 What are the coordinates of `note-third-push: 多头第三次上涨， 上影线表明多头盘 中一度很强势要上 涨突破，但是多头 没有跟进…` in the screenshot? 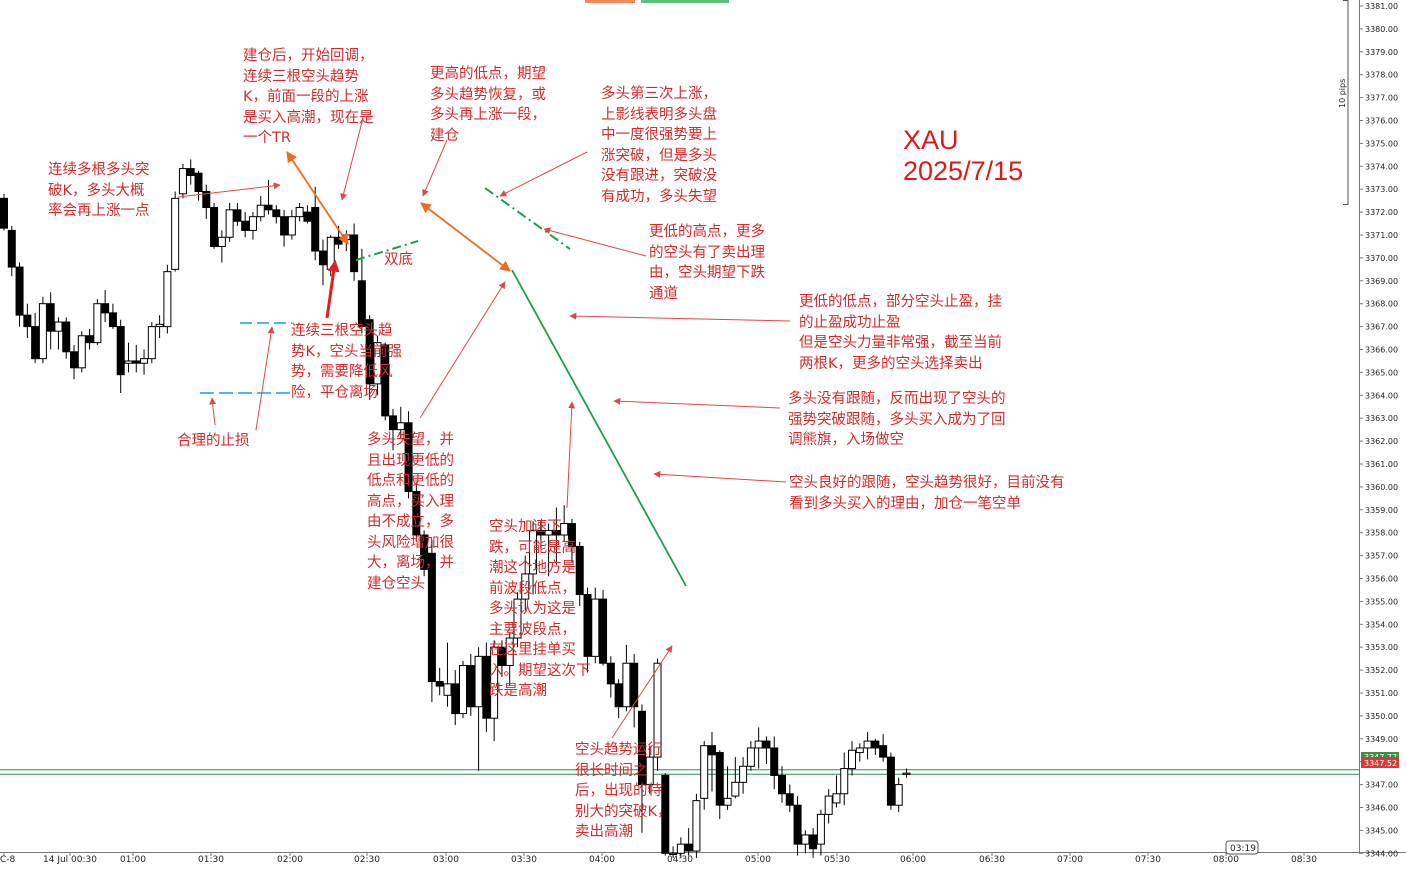 It's located at (659, 145).